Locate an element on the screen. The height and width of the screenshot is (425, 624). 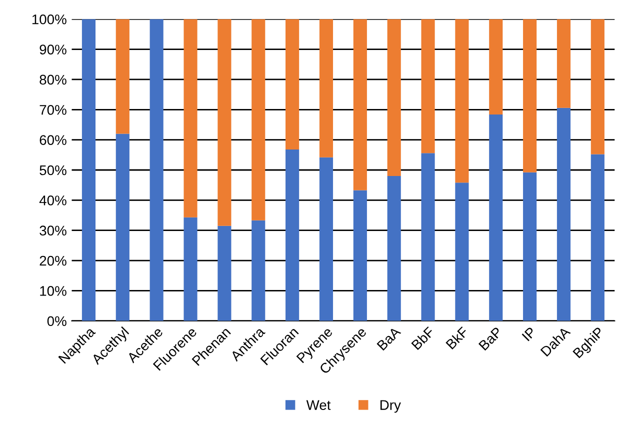
y-tick-label: 100% is located at coordinates (49, 19).